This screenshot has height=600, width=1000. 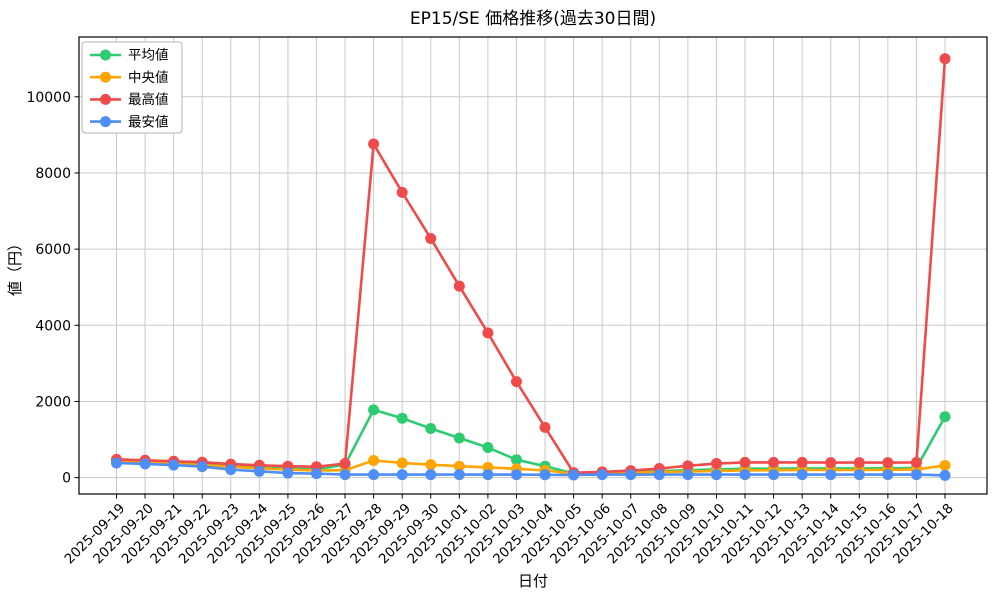 What do you see at coordinates (105, 122) in the screenshot?
I see `legend-marker-min` at bounding box center [105, 122].